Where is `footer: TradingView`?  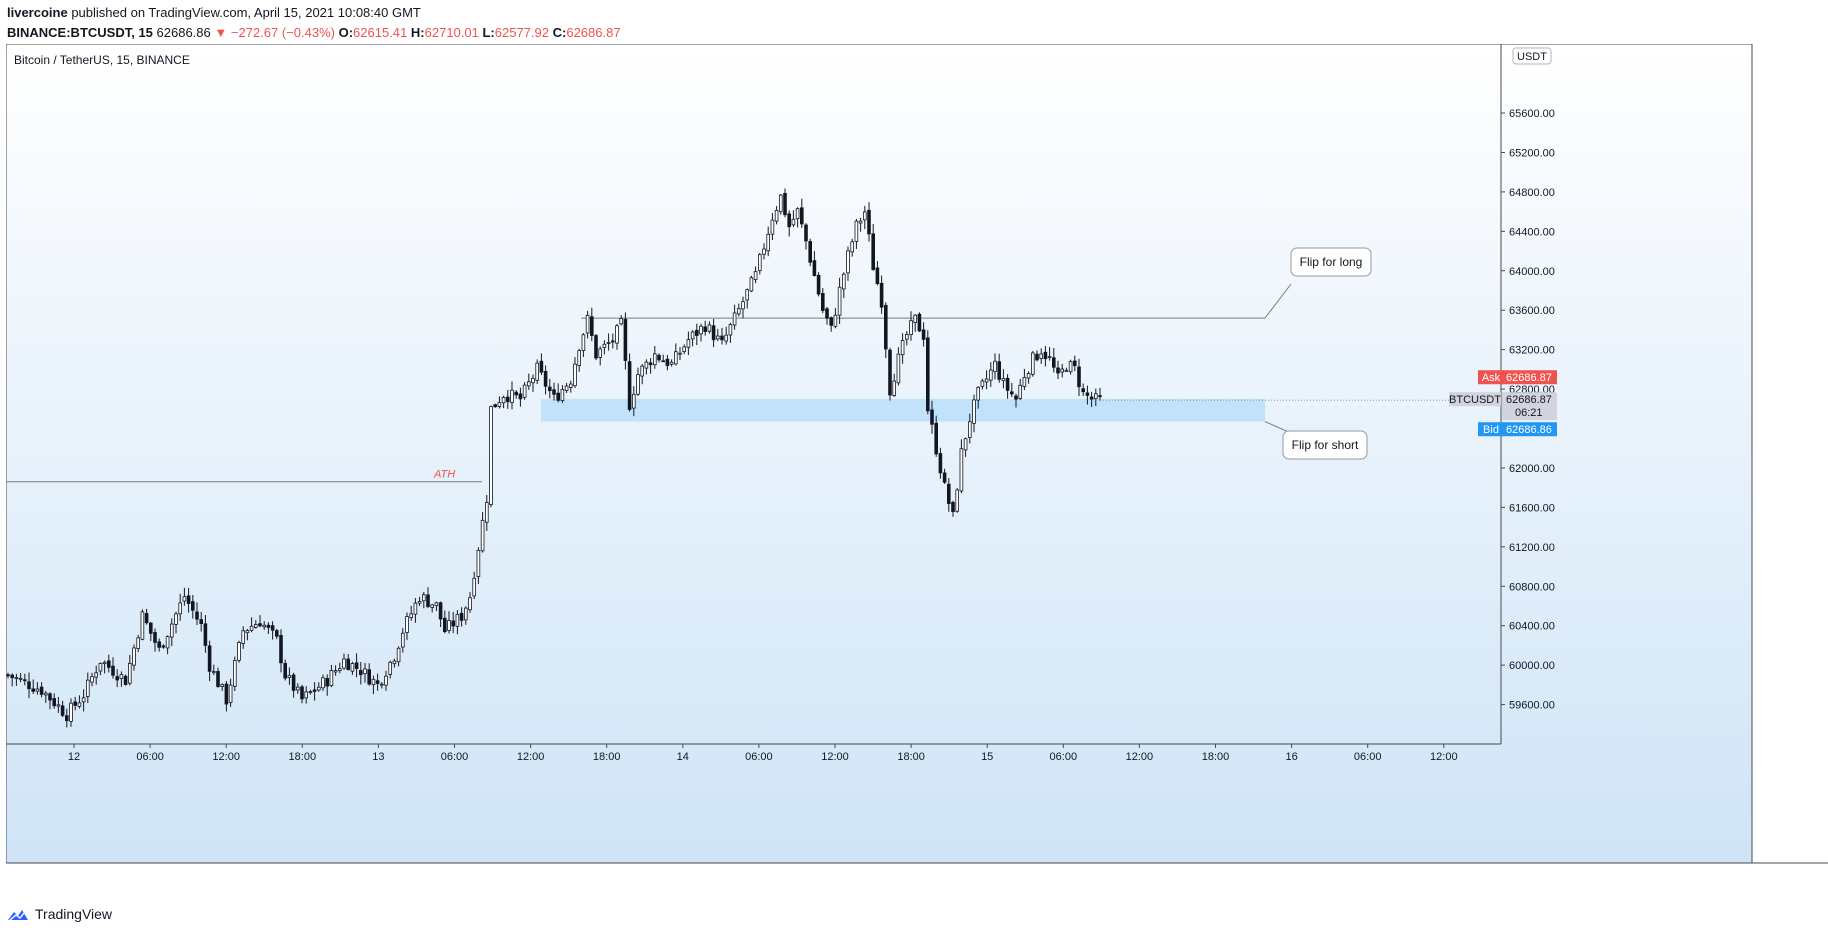 footer: TradingView is located at coordinates (59, 914).